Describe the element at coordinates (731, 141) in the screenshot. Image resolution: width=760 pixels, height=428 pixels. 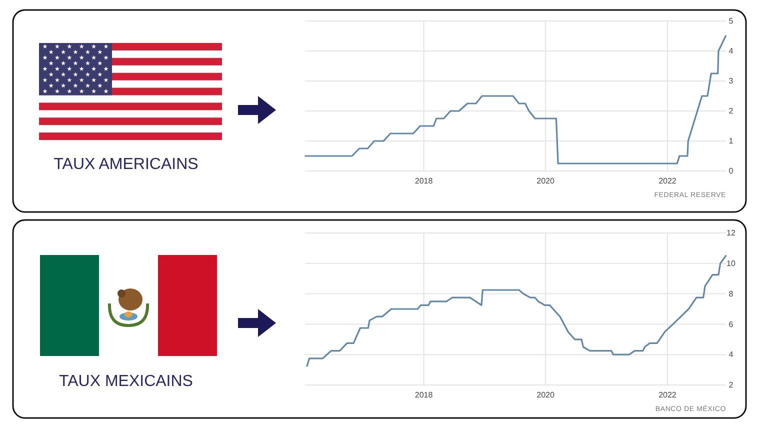
I see `y-tick-label: 1` at that location.